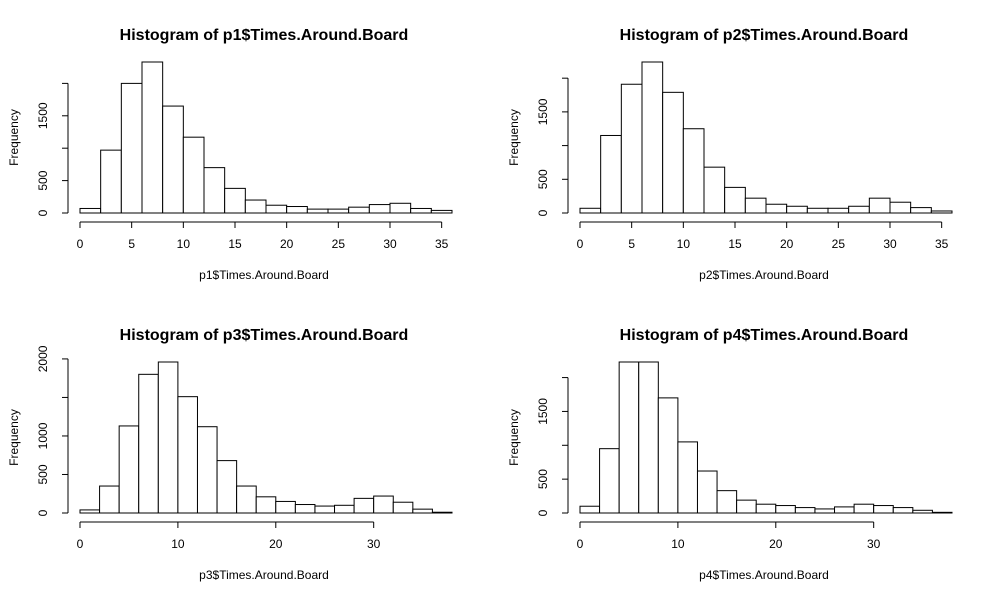  I want to click on chart-title: Histogram of p3$Times.Around.Board, so click(264, 335).